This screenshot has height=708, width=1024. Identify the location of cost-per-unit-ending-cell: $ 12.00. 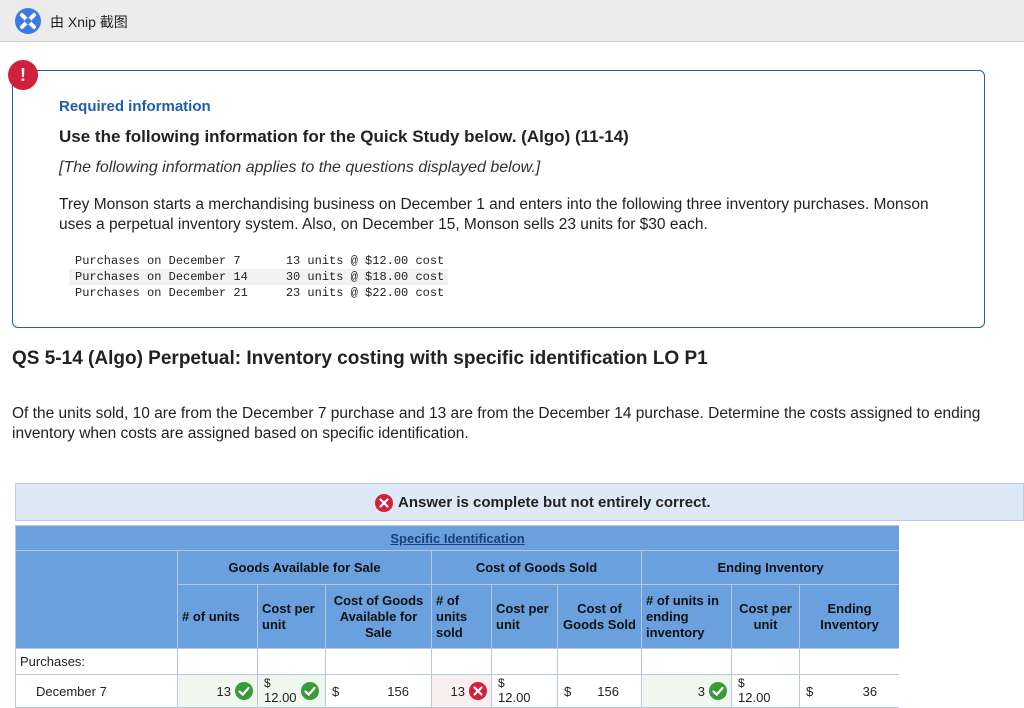
(765, 691).